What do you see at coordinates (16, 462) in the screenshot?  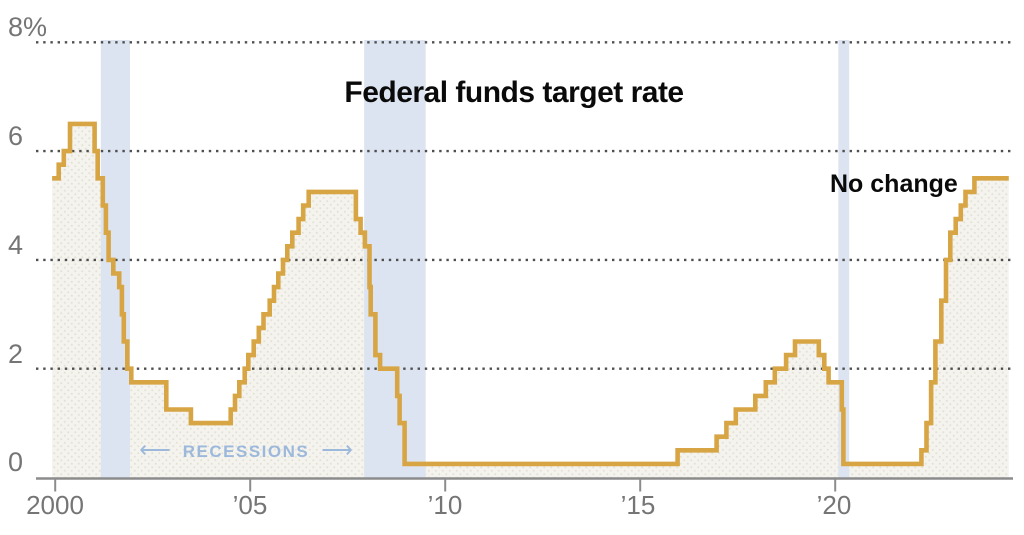 I see `y-axis-tick-label: 0` at bounding box center [16, 462].